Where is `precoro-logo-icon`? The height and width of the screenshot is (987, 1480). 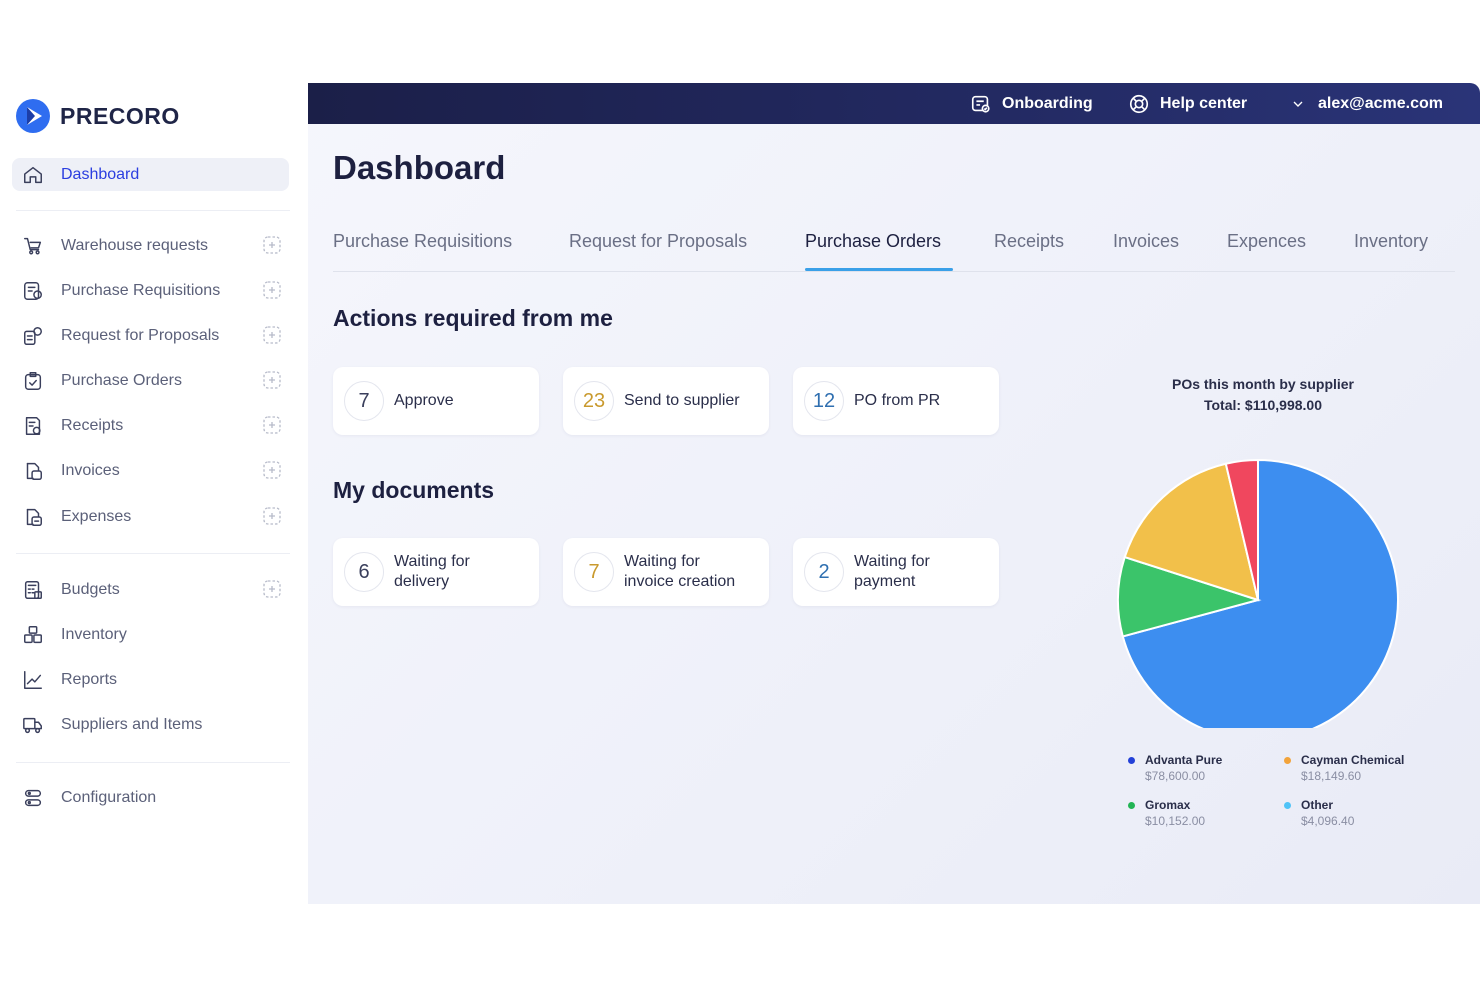 precoro-logo-icon is located at coordinates (33, 116).